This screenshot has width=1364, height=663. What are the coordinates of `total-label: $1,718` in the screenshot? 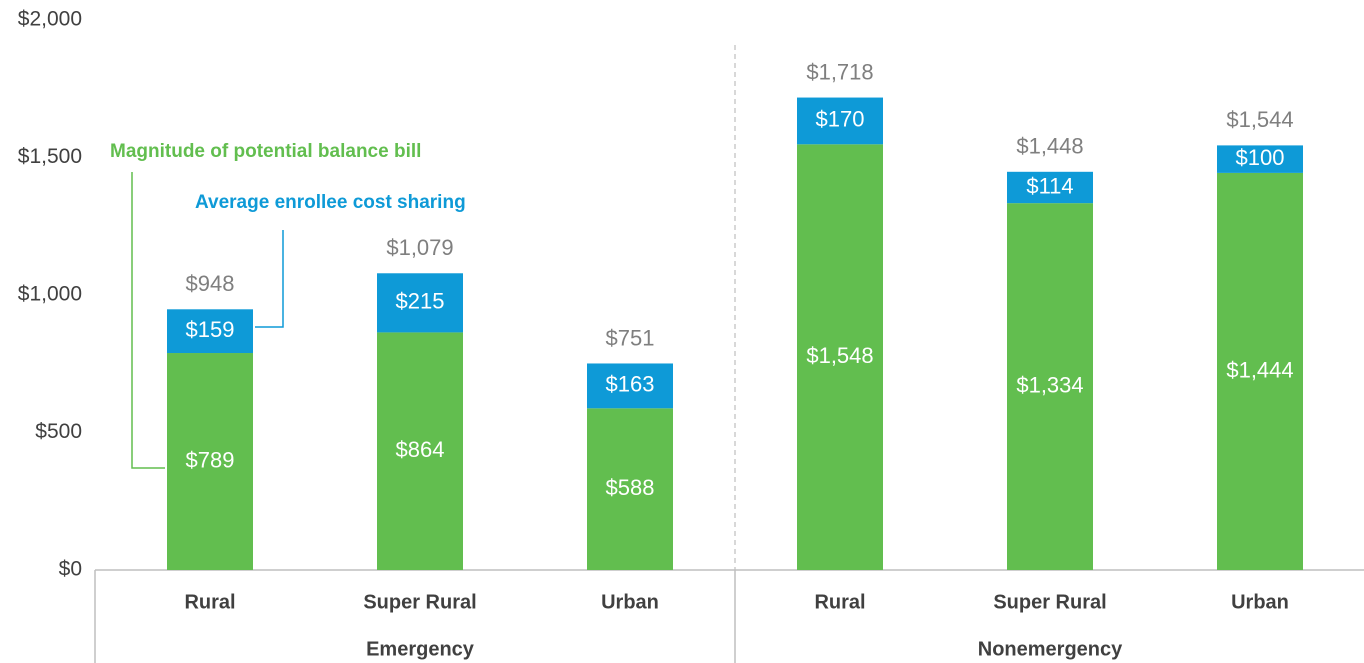 It's located at (839, 71).